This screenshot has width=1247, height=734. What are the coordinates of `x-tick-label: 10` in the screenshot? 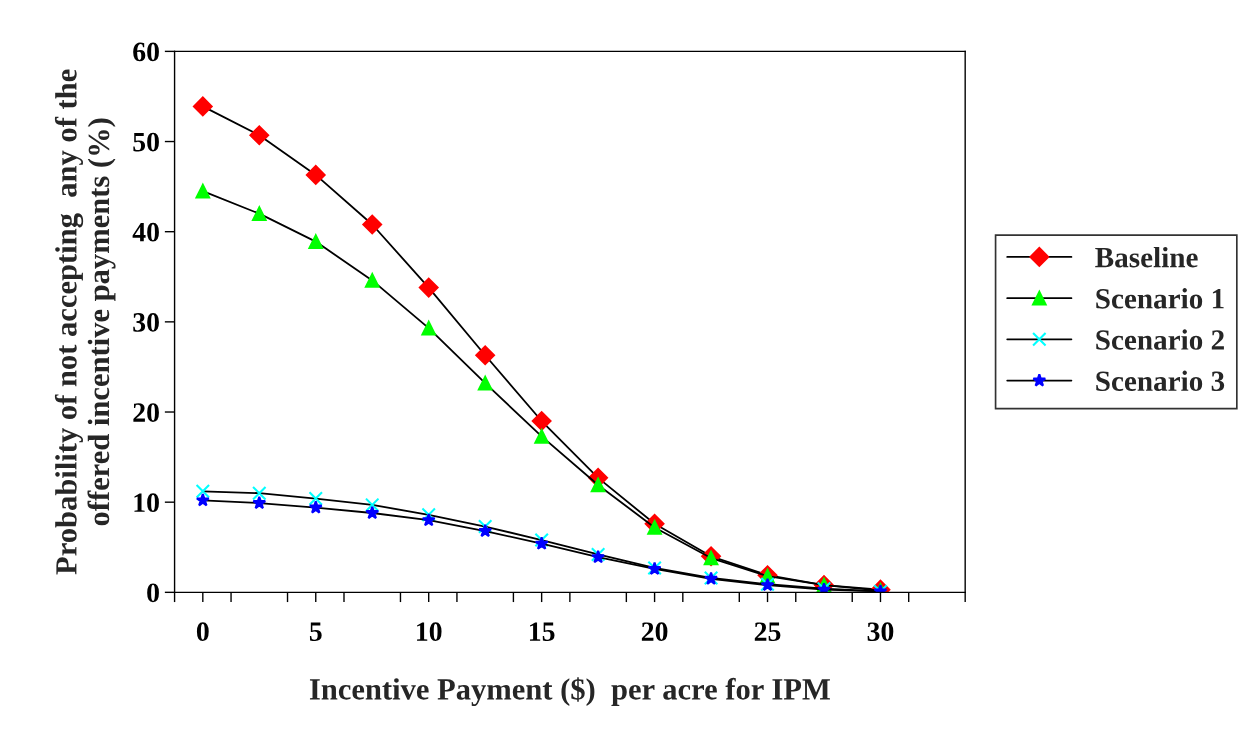 It's located at (429, 632).